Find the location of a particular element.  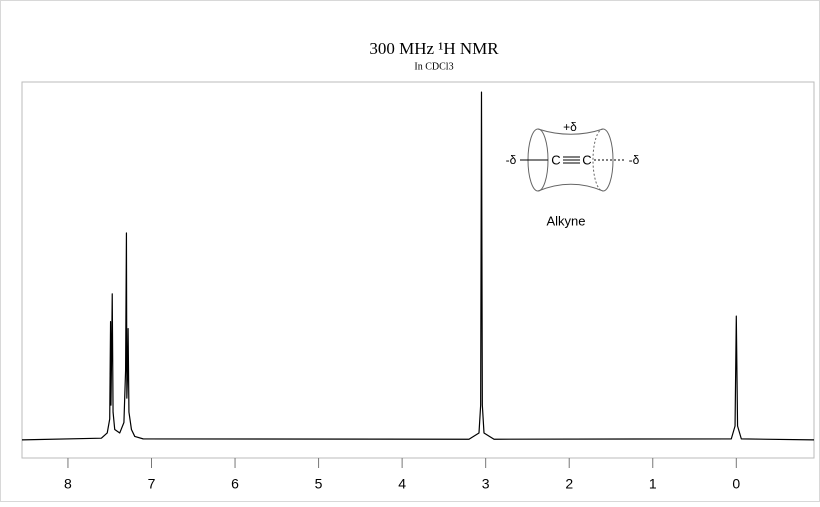

chart-subtitle: In CDCl3 is located at coordinates (433, 66).